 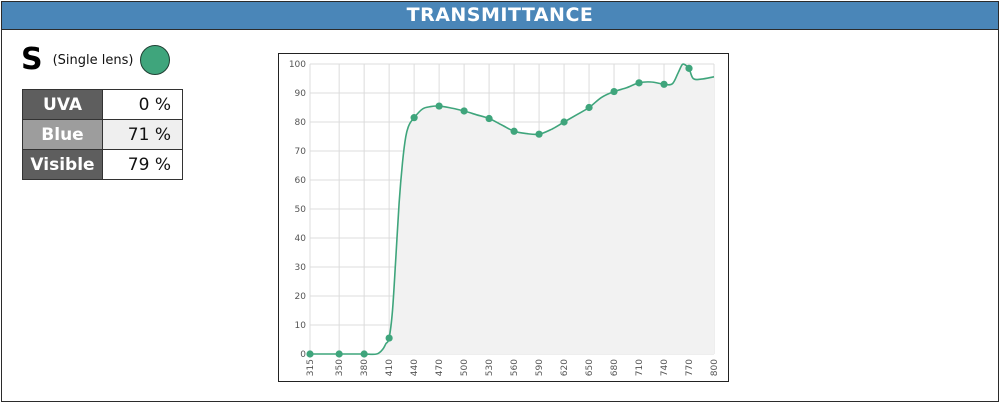 I want to click on y-tick-label: 100, so click(x=297, y=65).